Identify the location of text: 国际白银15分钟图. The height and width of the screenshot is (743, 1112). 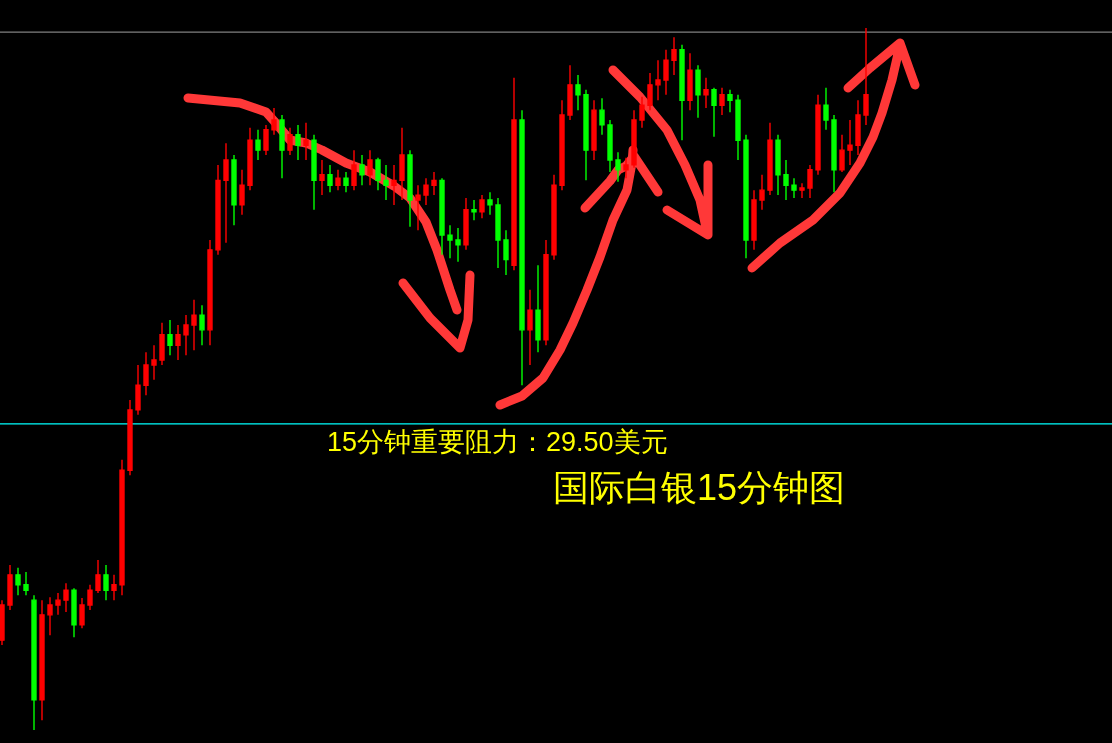
(699, 487).